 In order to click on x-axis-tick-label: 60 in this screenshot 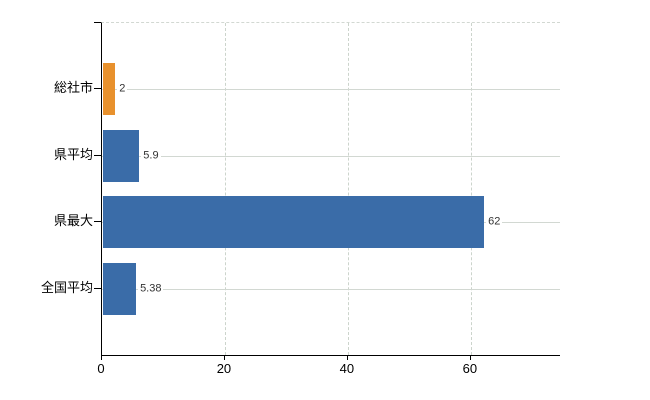, I will do `click(470, 368)`.